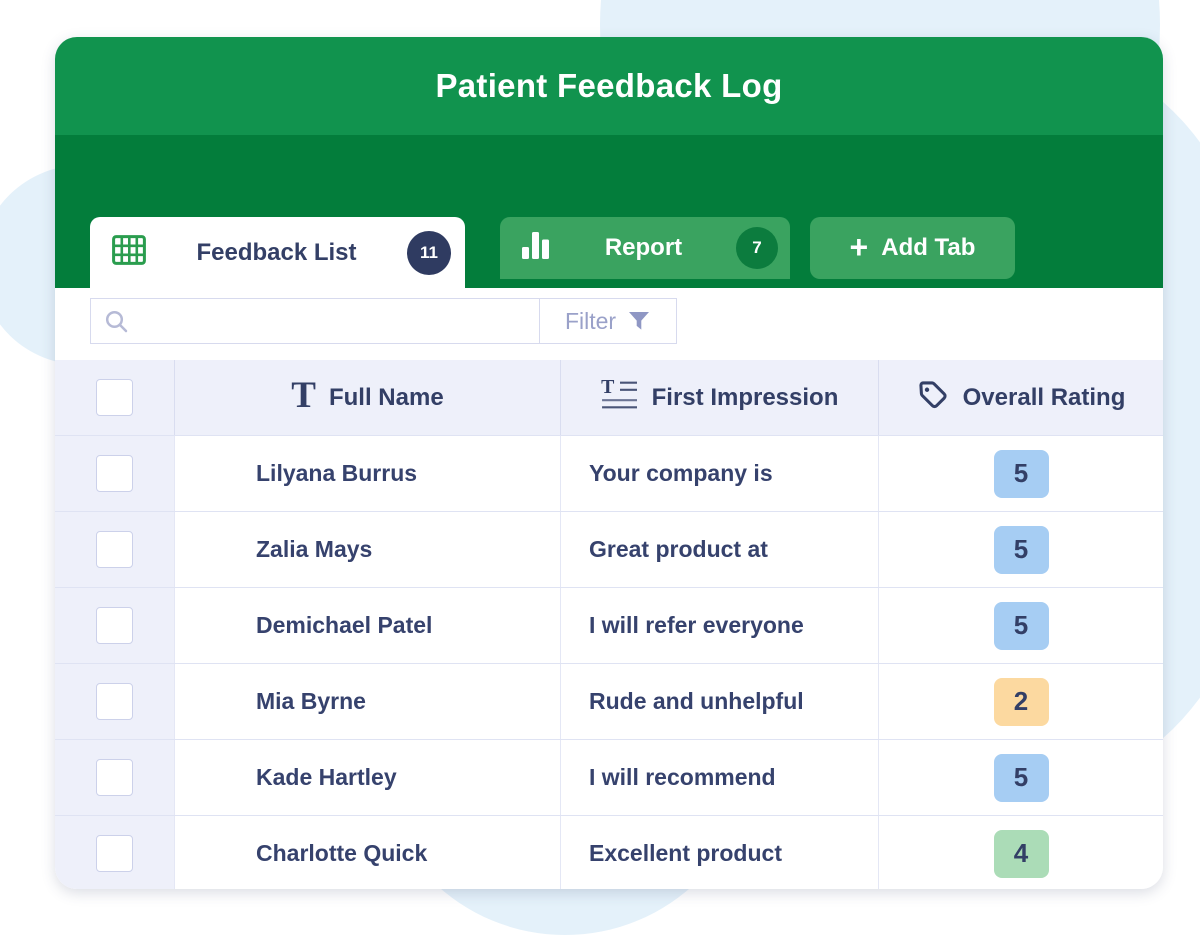 This screenshot has width=1200, height=935. Describe the element at coordinates (368, 625) in the screenshot. I see `full-name-cell: Demichael Patel` at that location.